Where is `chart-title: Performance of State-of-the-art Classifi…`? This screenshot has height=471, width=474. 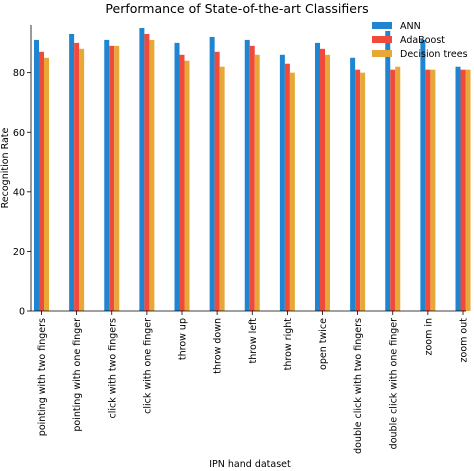
chart-title: Performance of State-of-the-art Classifi… is located at coordinates (236, 8).